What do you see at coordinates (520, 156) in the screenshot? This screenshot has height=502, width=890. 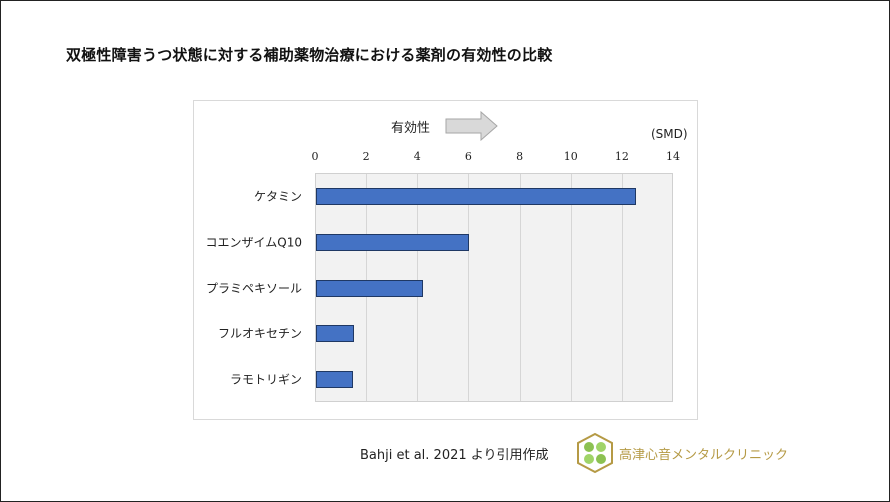 I see `x-tick-label: 8` at bounding box center [520, 156].